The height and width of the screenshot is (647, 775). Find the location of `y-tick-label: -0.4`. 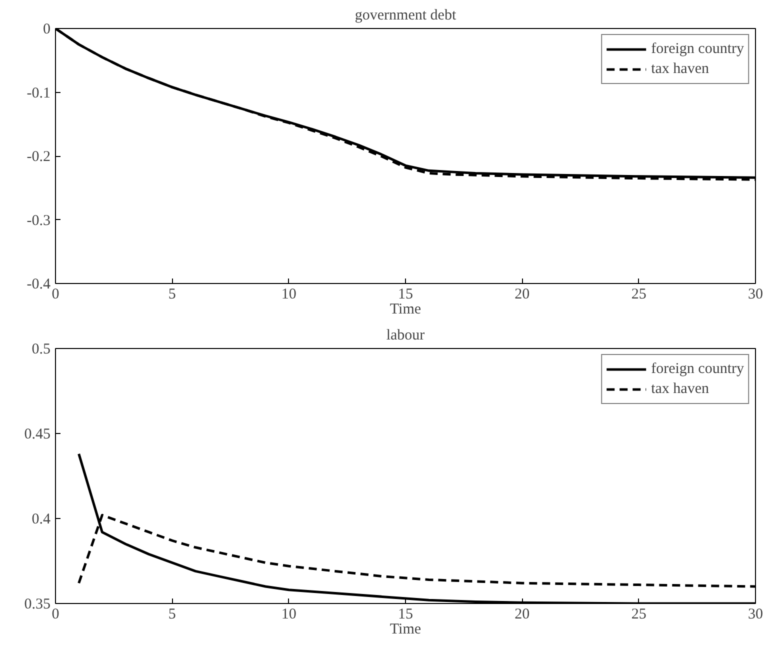

y-tick-label: -0.4 is located at coordinates (38, 284).